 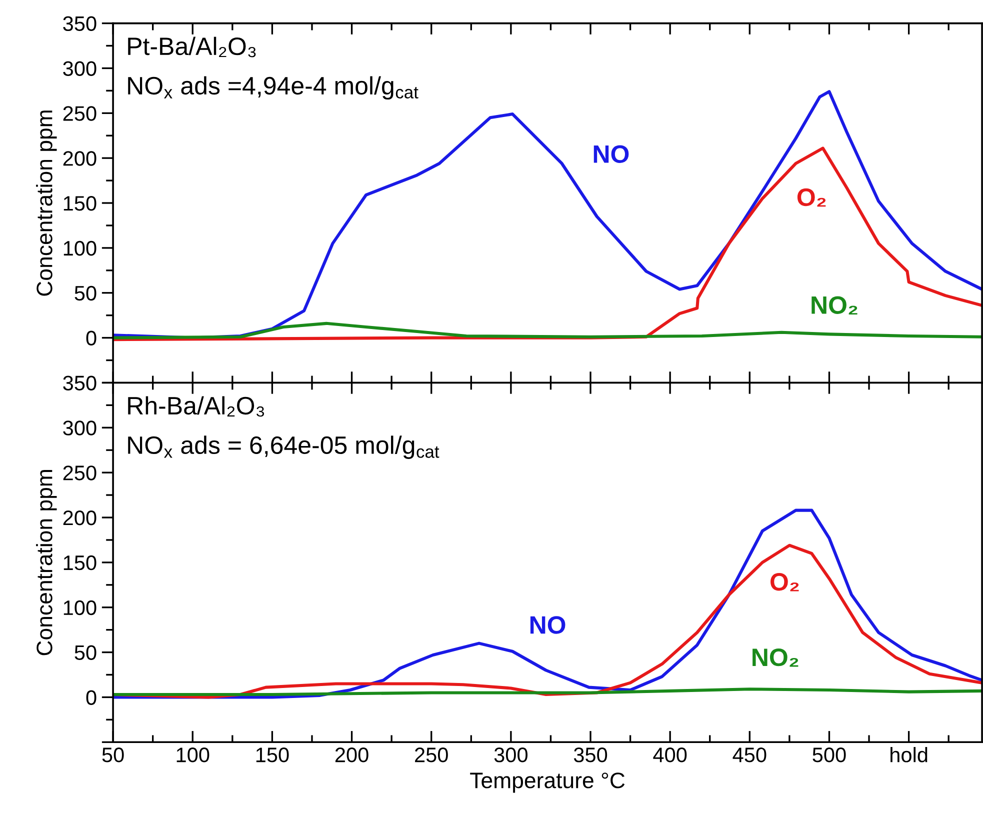 What do you see at coordinates (272, 755) in the screenshot?
I see `x-tick-label: 150` at bounding box center [272, 755].